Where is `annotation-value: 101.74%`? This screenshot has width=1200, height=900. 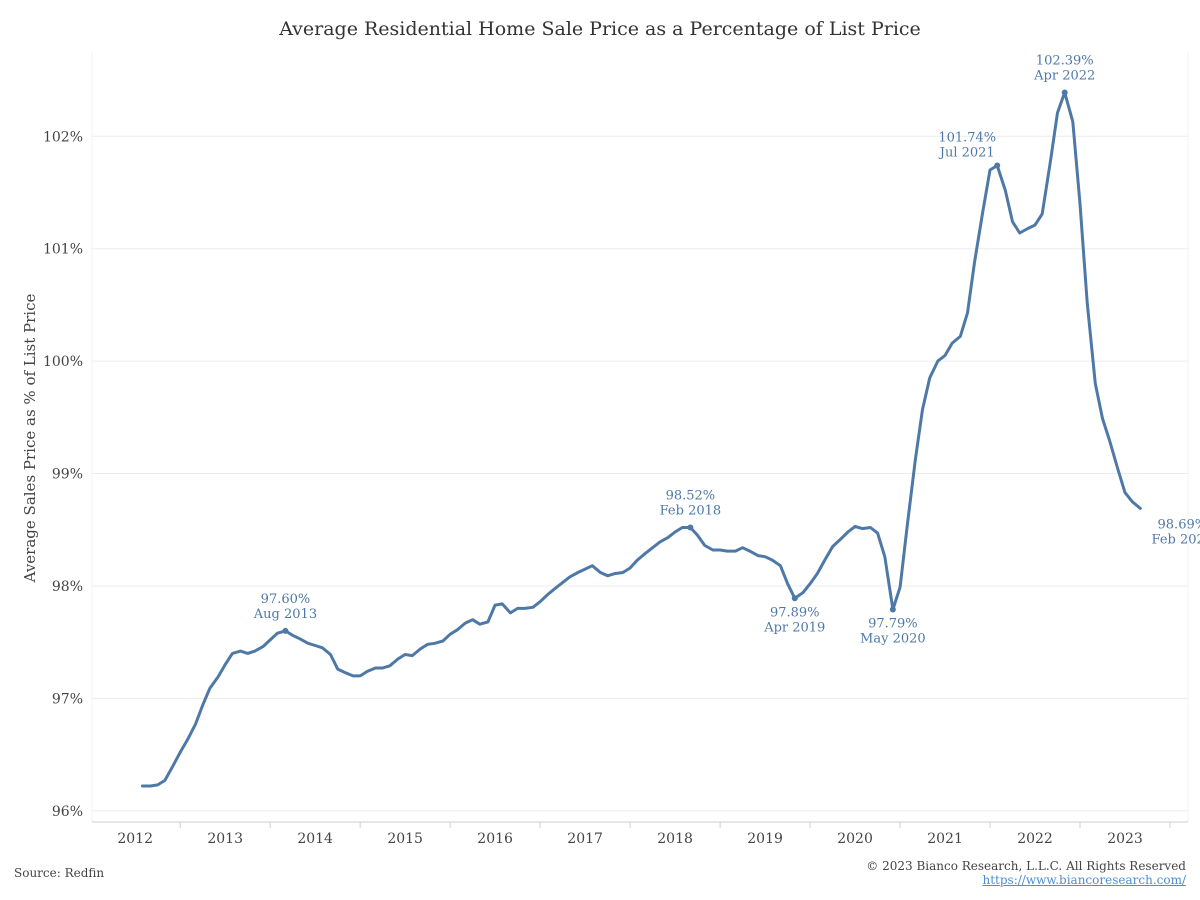 annotation-value: 101.74% is located at coordinates (967, 138).